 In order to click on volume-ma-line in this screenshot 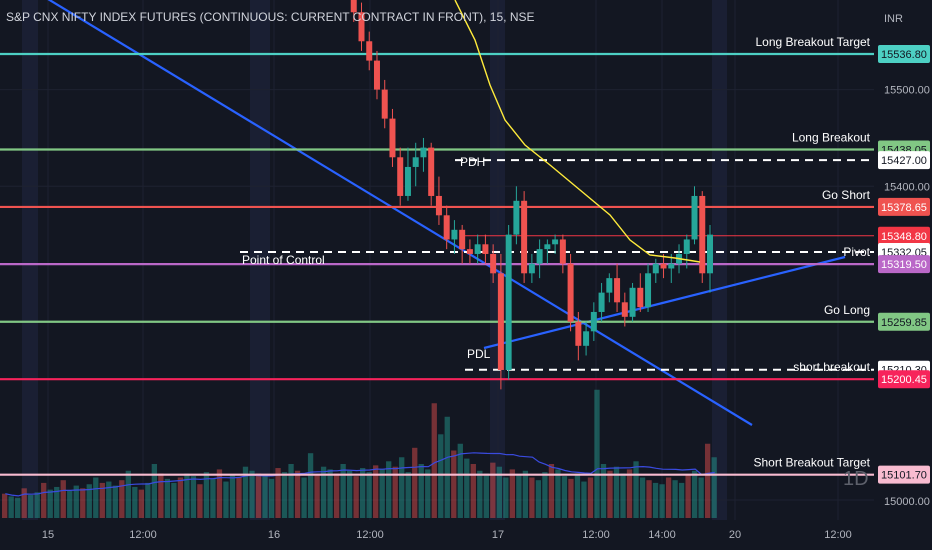, I will do `click(360, 474)`.